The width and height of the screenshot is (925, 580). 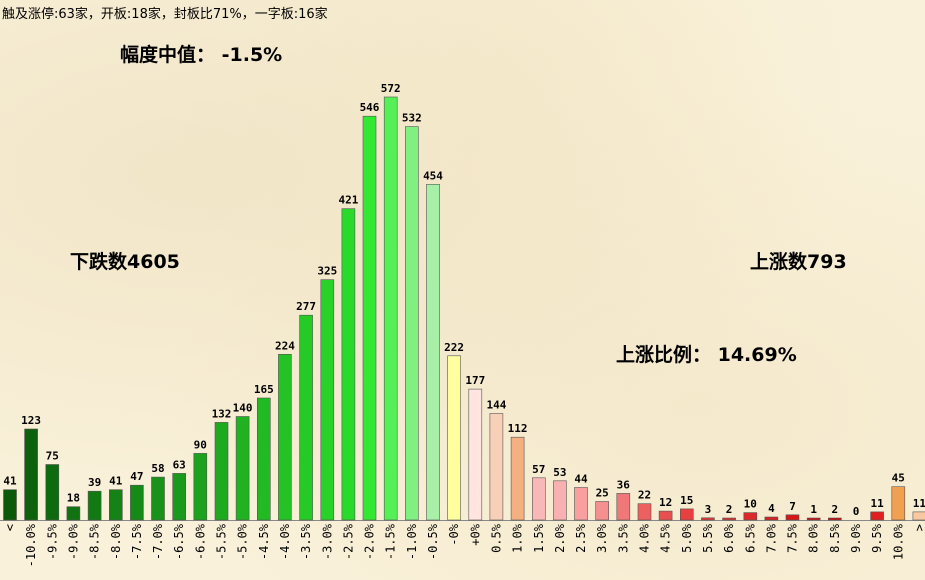 I want to click on x-tick-label: -8.5%, so click(x=95, y=541).